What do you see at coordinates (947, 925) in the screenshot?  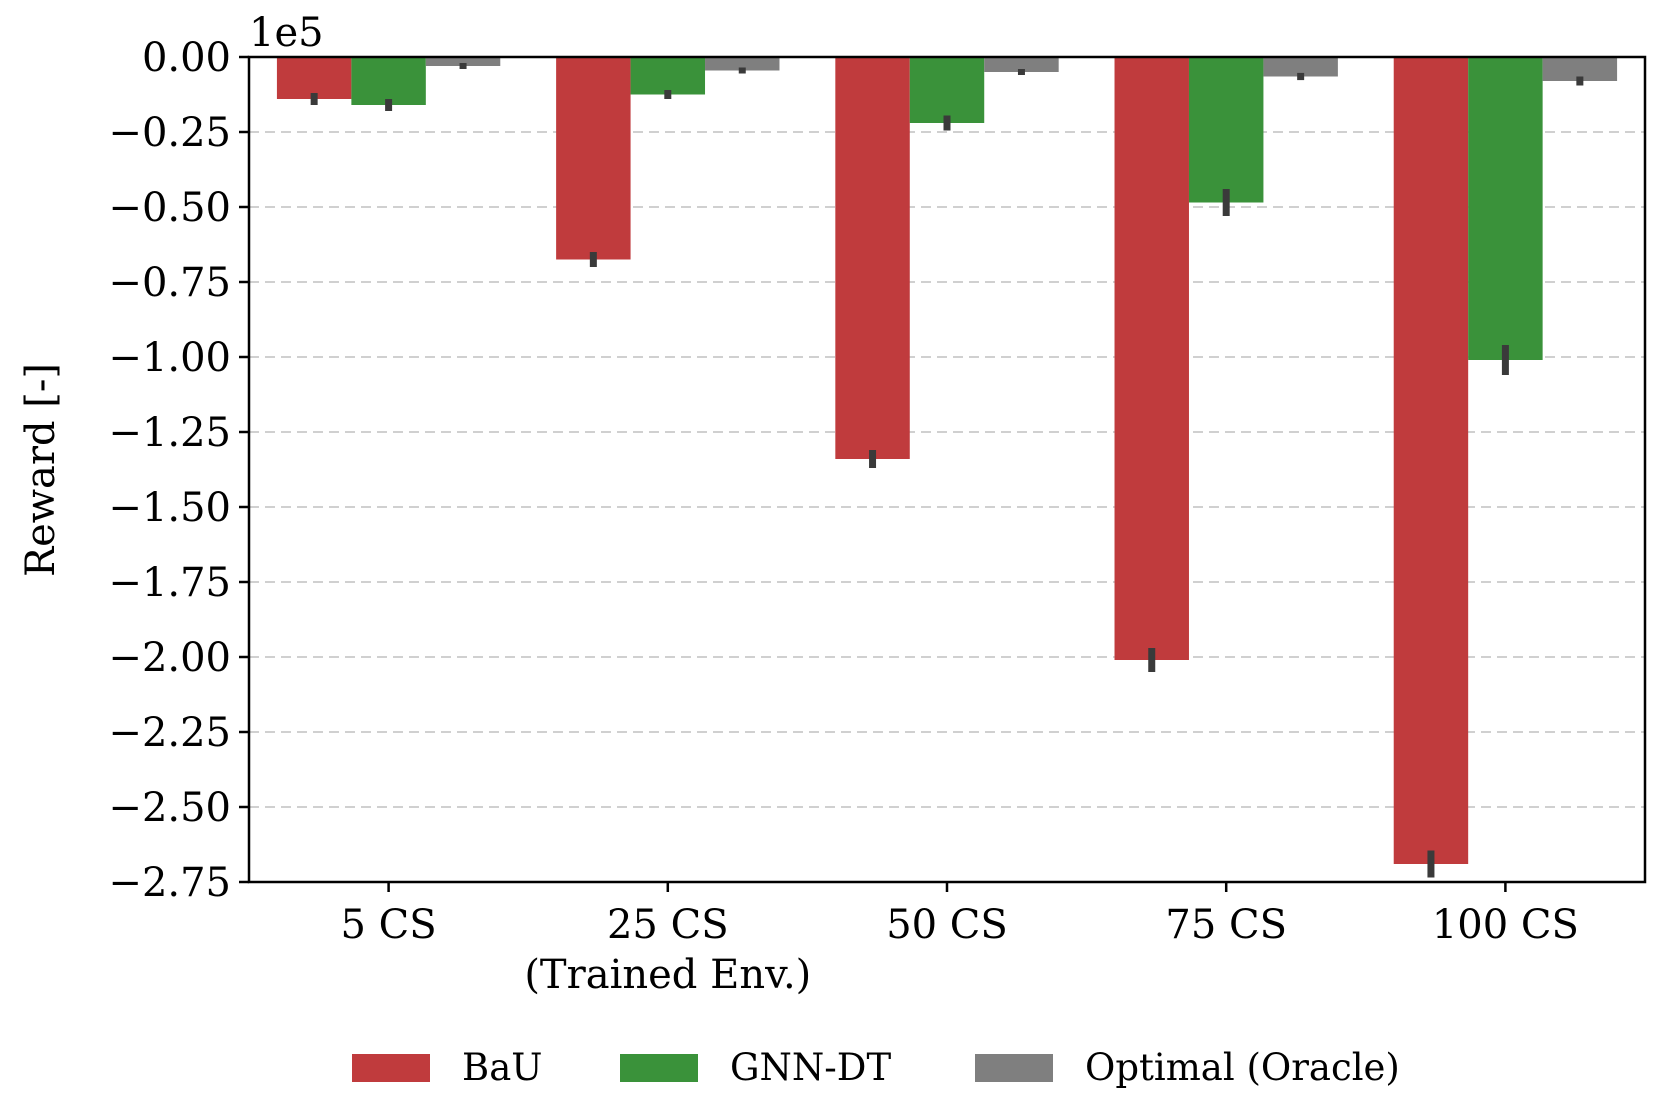 I see `x-tick-label: 50 CS` at bounding box center [947, 925].